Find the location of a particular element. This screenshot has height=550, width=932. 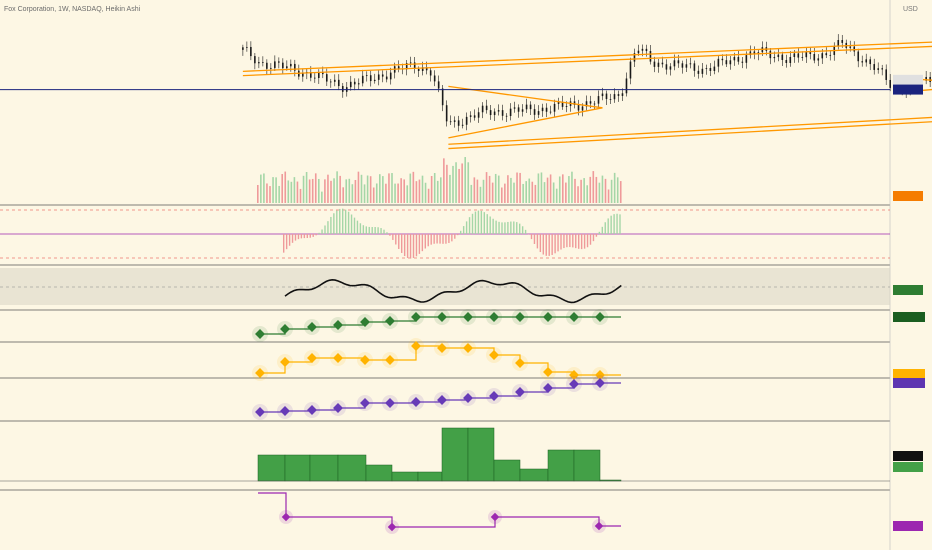

pe-bars is located at coordinates (439, 454).